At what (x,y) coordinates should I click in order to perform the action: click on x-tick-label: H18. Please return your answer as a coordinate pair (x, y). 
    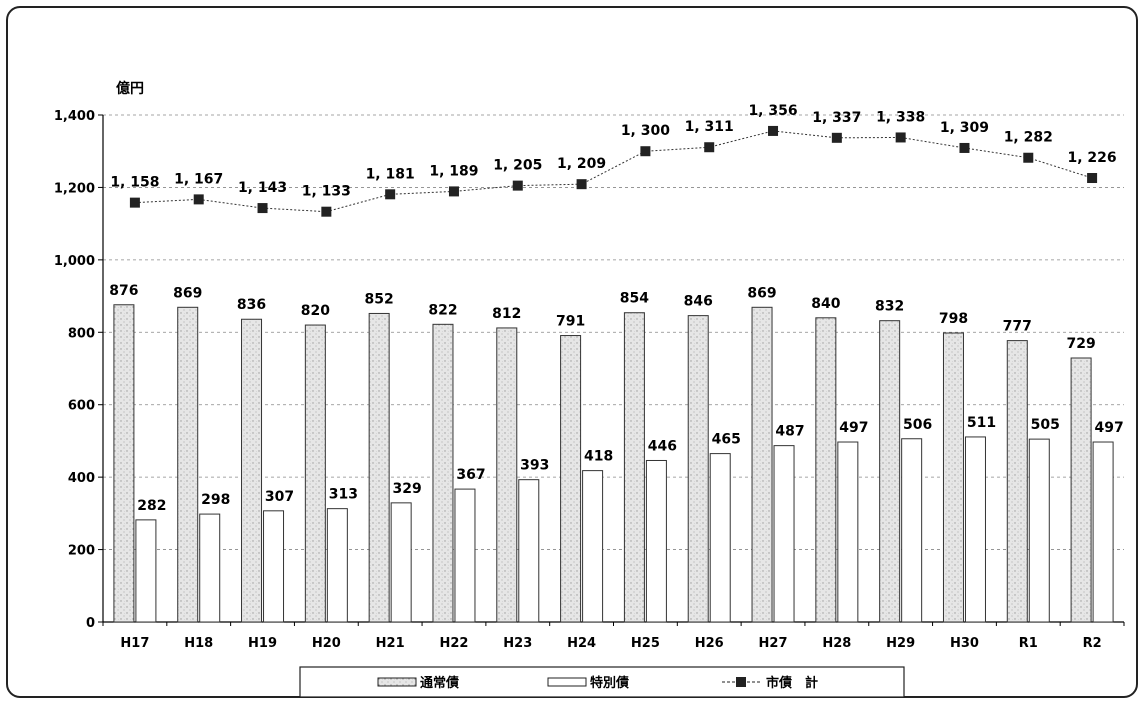
    Looking at the image, I should click on (198, 643).